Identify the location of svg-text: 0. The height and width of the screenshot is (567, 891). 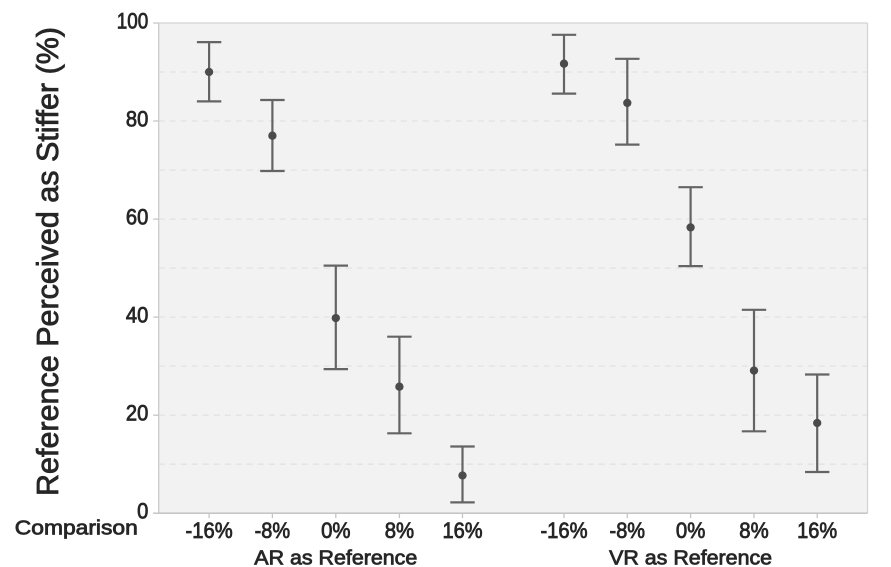
(142, 511).